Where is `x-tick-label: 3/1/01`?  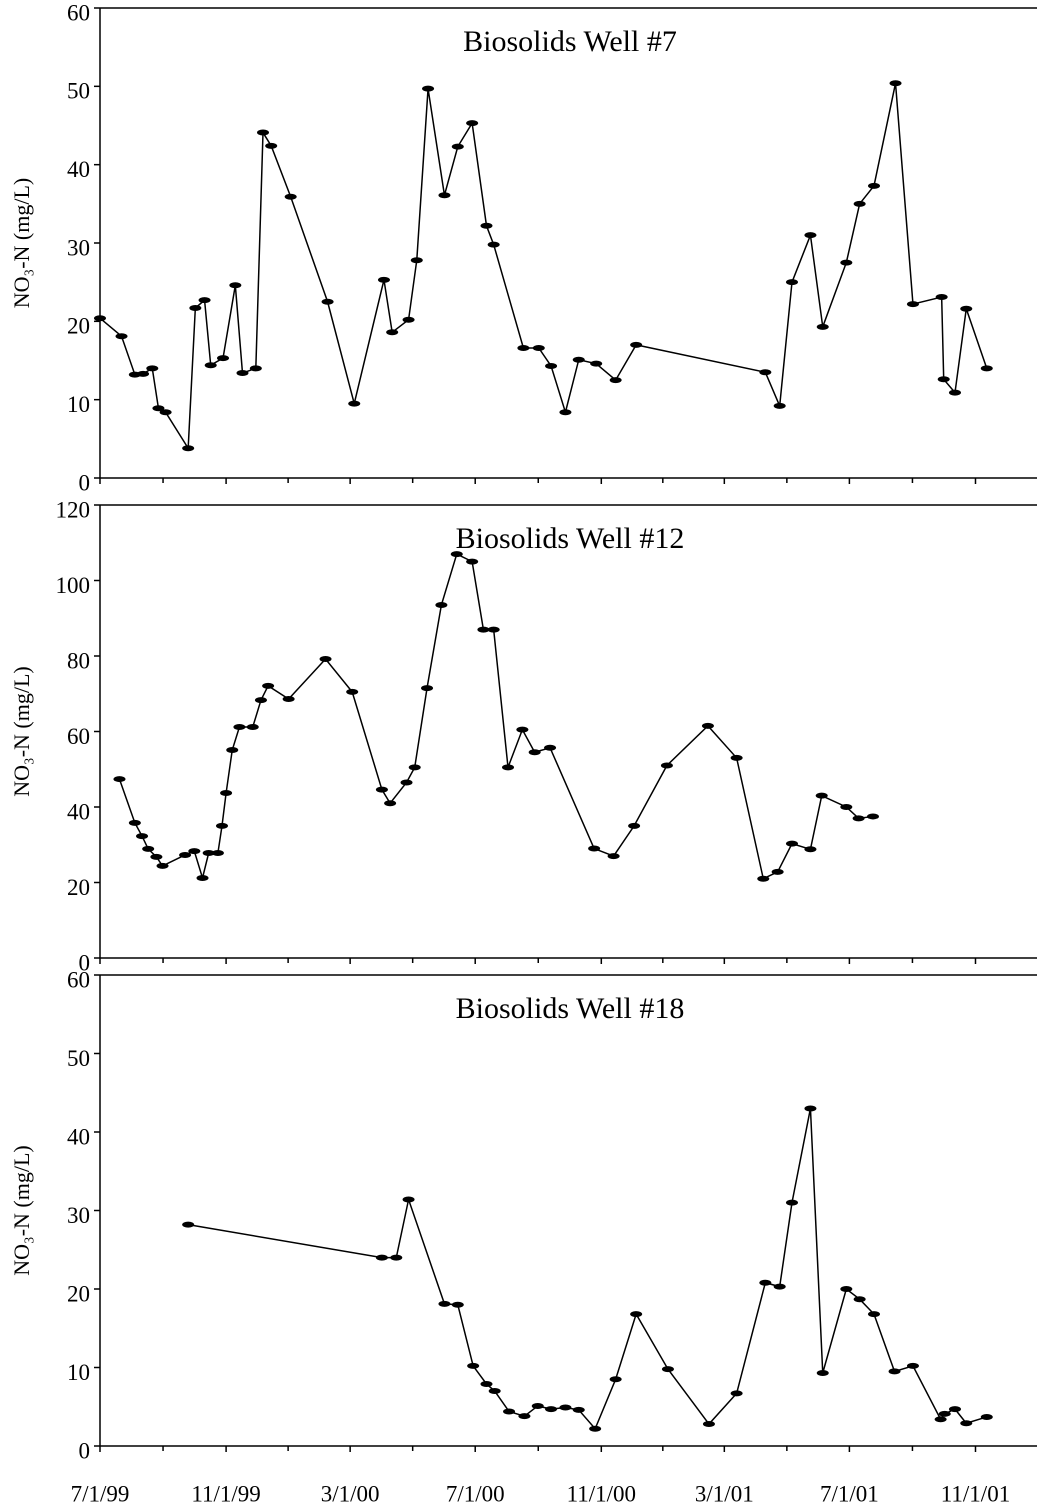
x-tick-label: 3/1/01 is located at coordinates (724, 1493).